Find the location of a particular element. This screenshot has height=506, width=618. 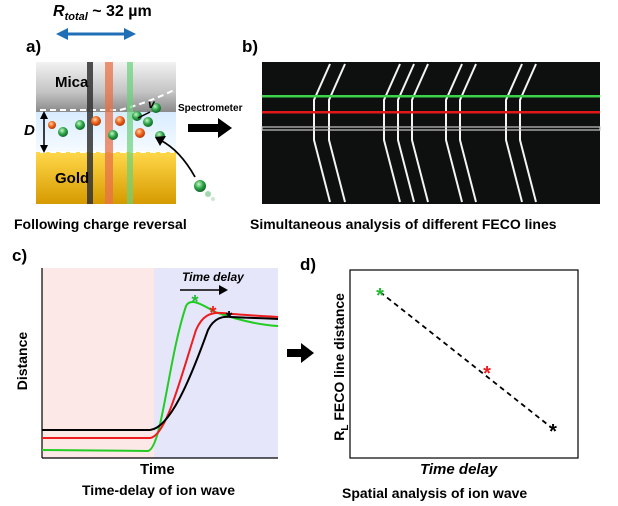

curved-arrow is located at coordinates (177, 158).